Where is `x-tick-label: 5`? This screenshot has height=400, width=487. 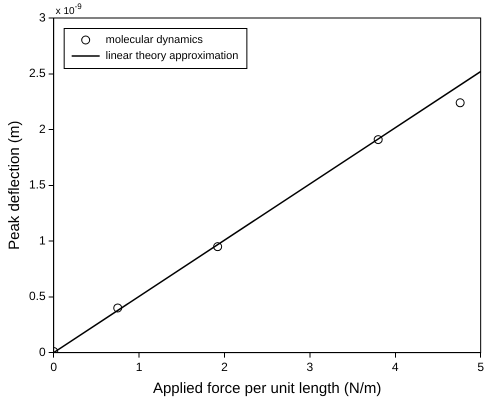
x-tick-label: 5 is located at coordinates (480, 367).